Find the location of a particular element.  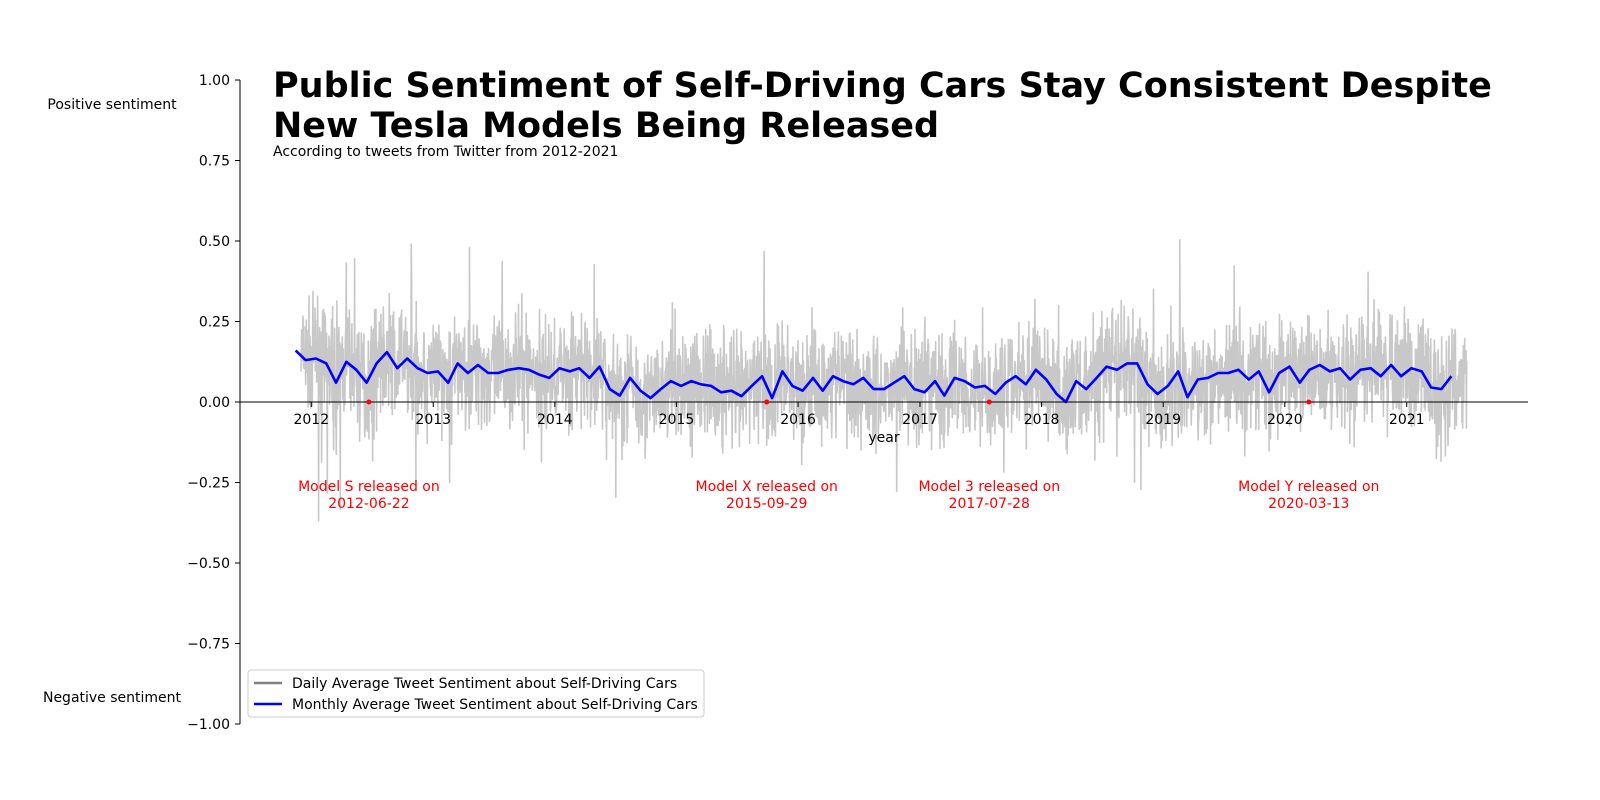

y-label-positive: Positive sentiment is located at coordinates (112, 105).